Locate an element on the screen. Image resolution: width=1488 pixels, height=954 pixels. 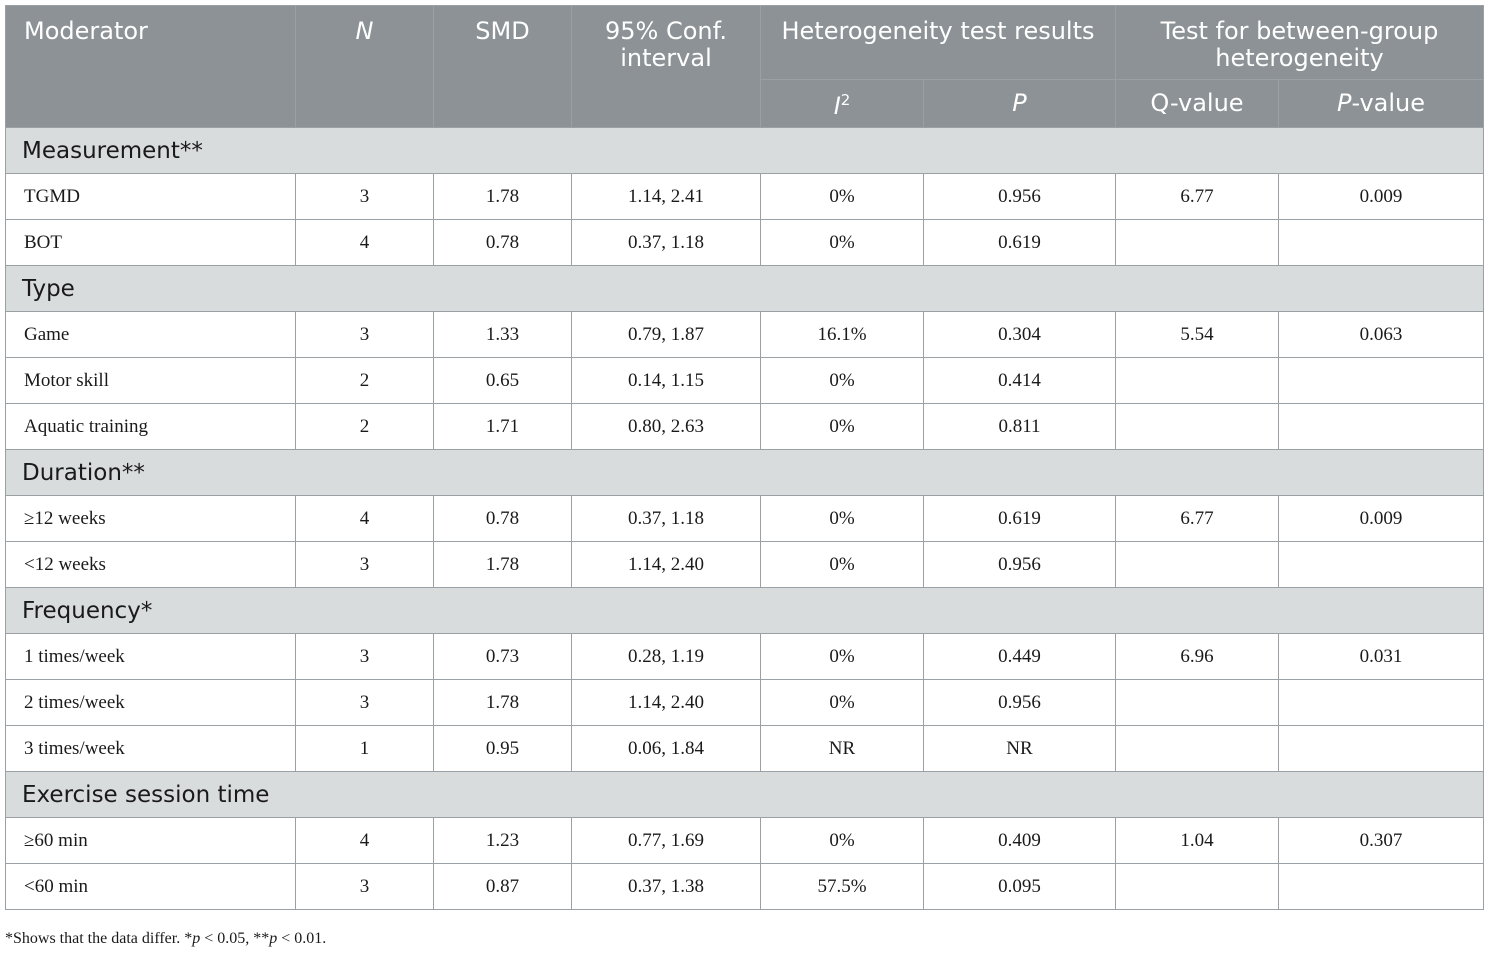
cell-i2: 57.5% is located at coordinates (842, 886).